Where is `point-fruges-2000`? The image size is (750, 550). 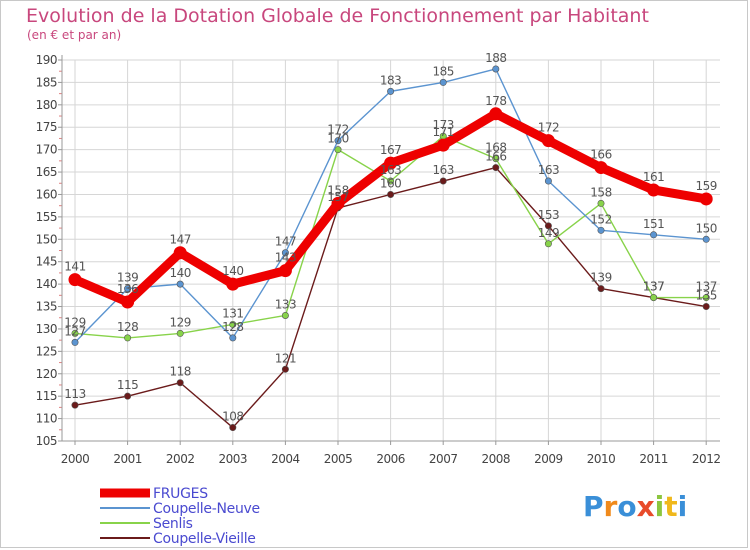 point-fruges-2000 is located at coordinates (75, 280).